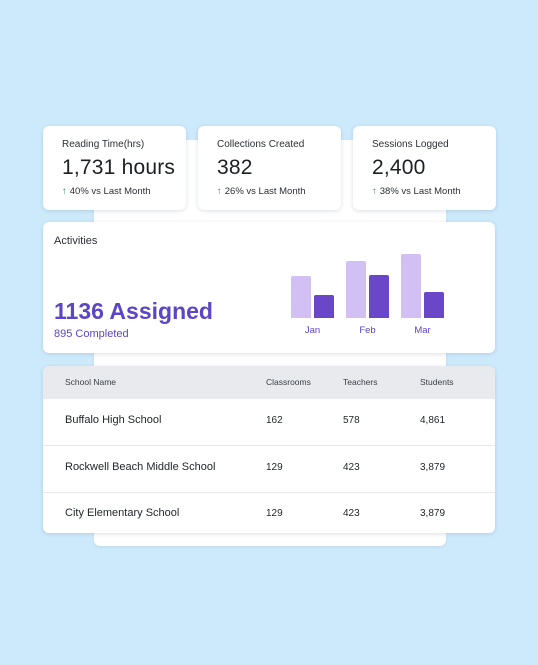  Describe the element at coordinates (122, 513) in the screenshot. I see `school-name: City Elementary School` at that location.